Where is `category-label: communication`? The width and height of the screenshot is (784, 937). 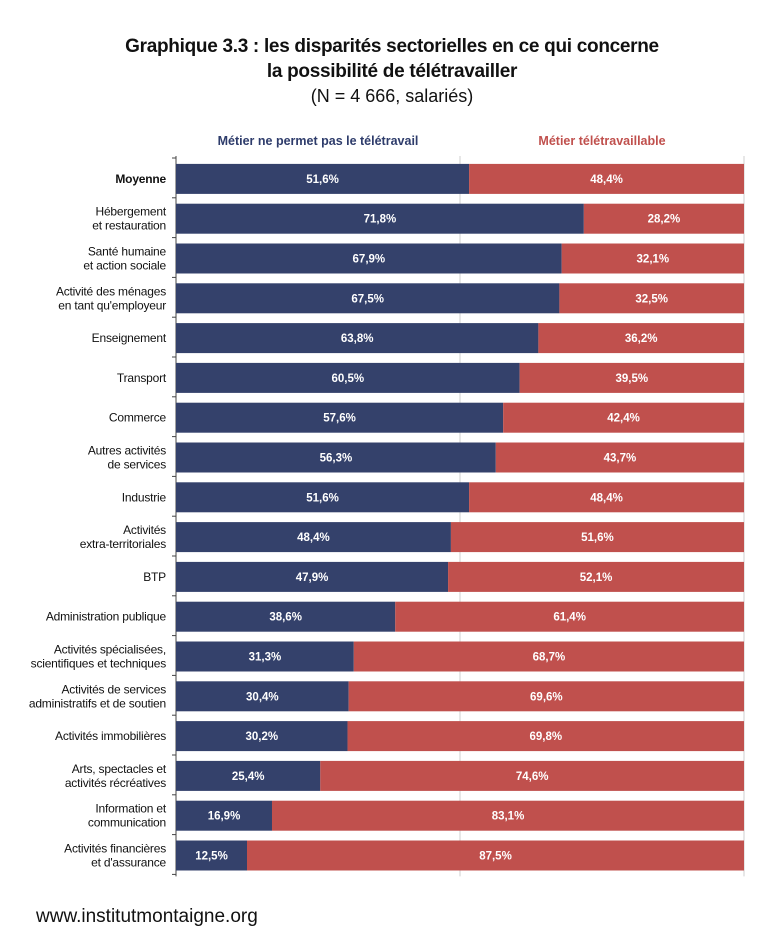 category-label: communication is located at coordinates (127, 823).